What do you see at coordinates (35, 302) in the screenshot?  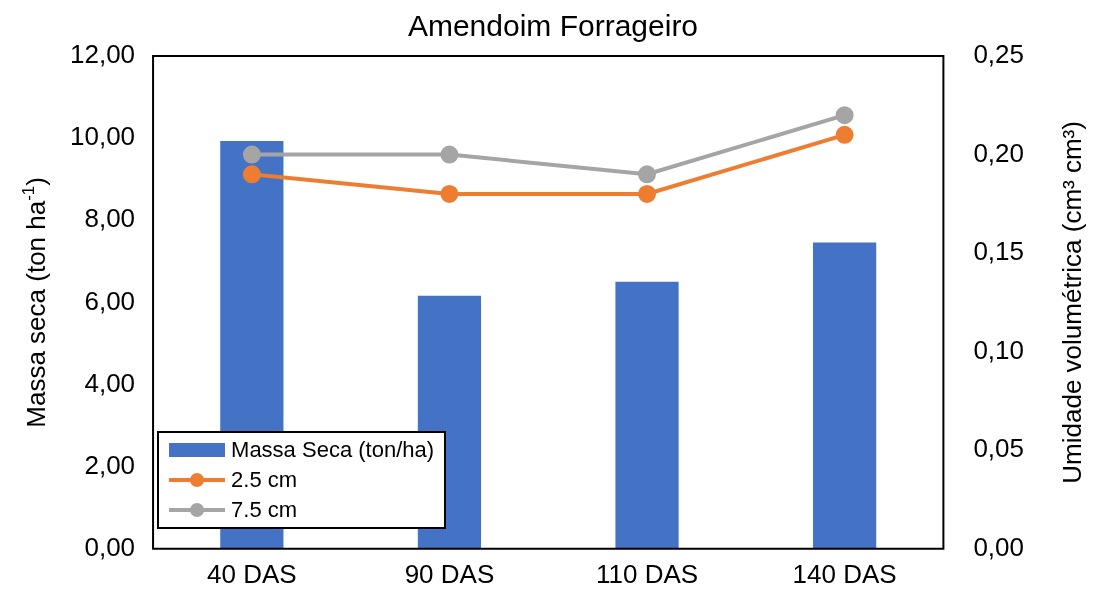 I see `y-axis-title: Massa seca (ton ha-1)` at bounding box center [35, 302].